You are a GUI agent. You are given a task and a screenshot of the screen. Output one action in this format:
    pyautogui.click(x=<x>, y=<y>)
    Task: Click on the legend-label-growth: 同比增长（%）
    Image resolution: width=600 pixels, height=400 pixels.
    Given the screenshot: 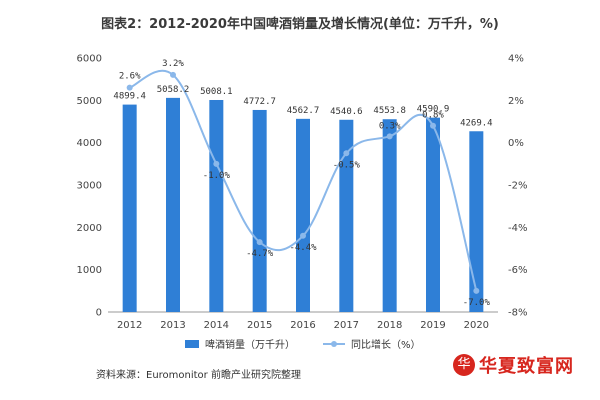 What is the action you would take?
    pyautogui.click(x=386, y=345)
    